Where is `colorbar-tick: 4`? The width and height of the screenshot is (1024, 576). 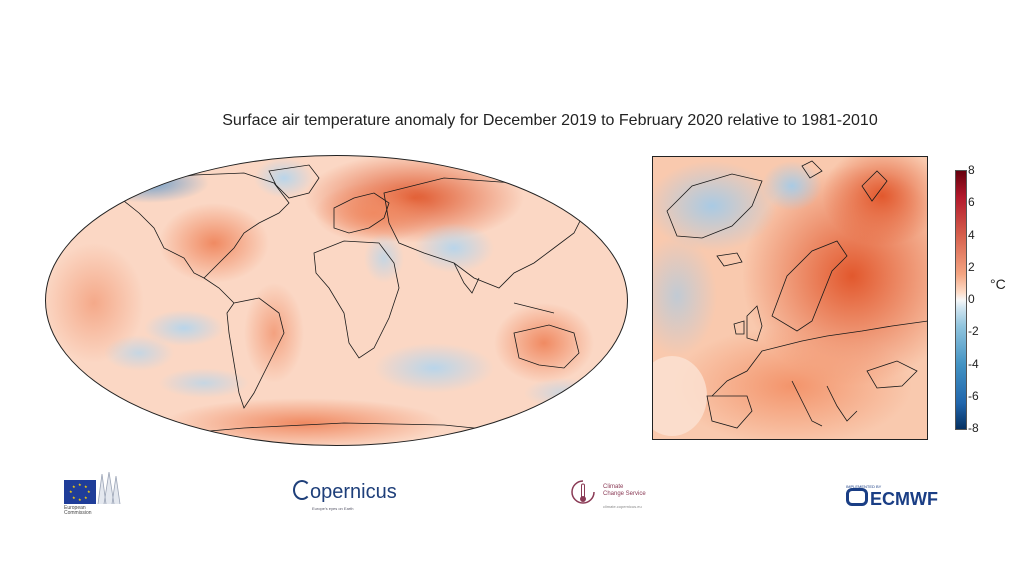
colorbar-tick: 4 is located at coordinates (971, 234).